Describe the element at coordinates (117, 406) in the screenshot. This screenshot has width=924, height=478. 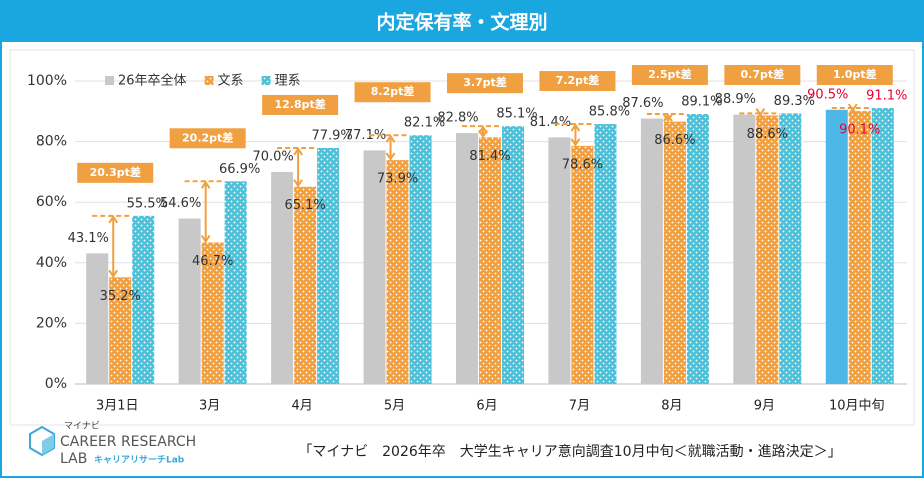
I see `x-tick-label: 3月1日` at that location.